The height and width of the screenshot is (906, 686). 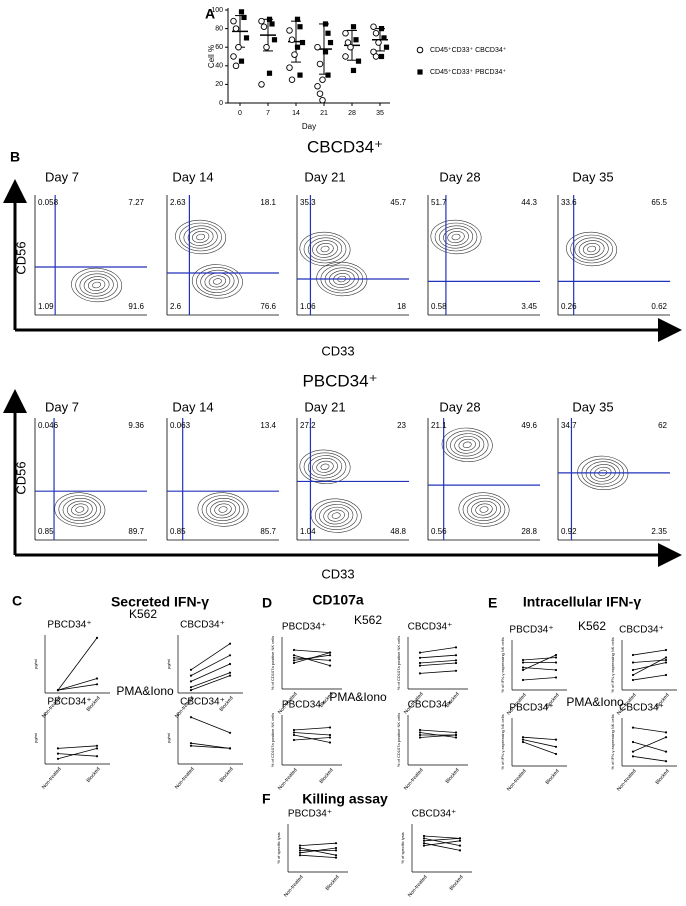 I want to click on legend-marker, so click(x=420, y=72).